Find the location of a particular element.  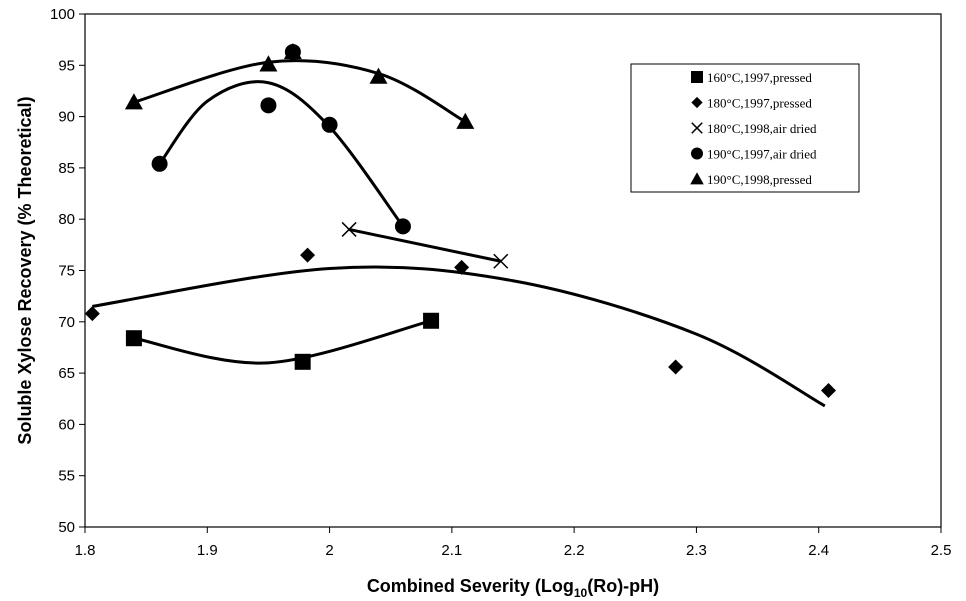

legend-label: 180°C,1998,air dried is located at coordinates (762, 128).